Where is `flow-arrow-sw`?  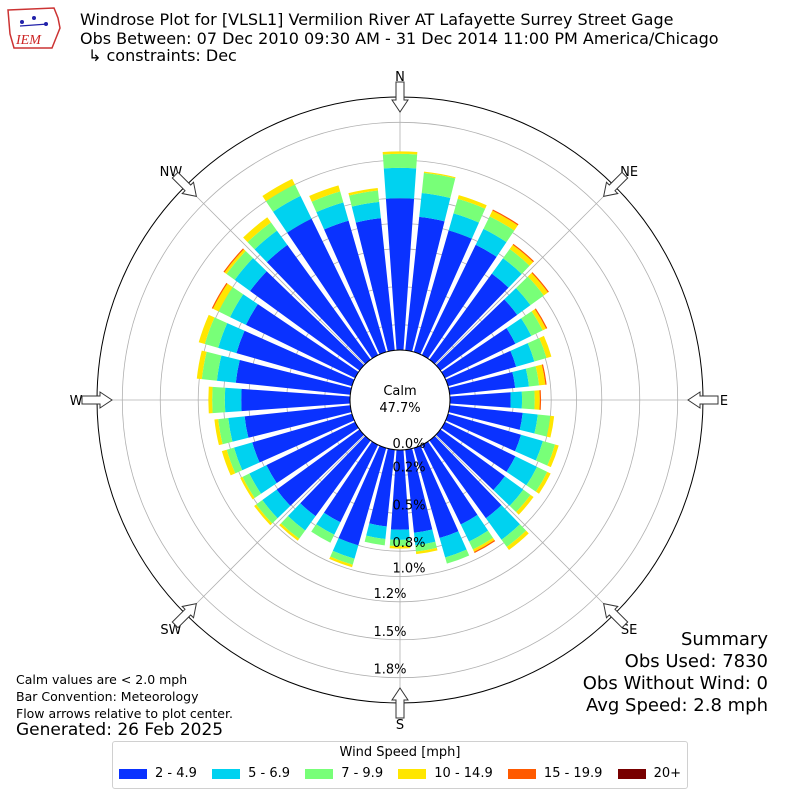
flow-arrow-sw is located at coordinates (184, 616).